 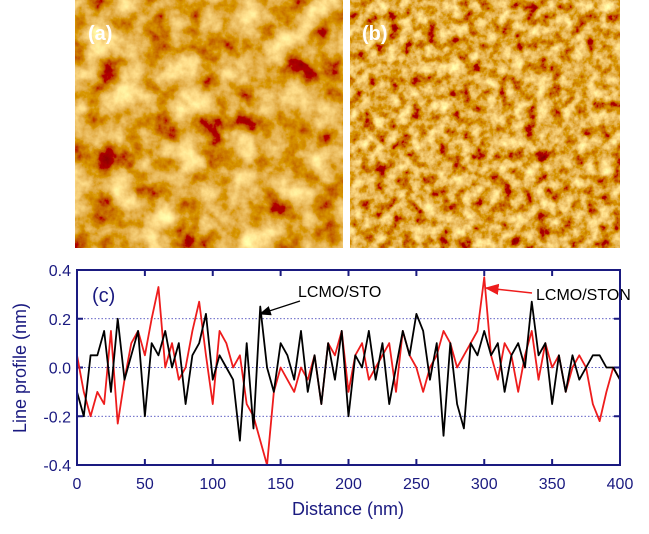 What do you see at coordinates (100, 34) in the screenshot?
I see `panel-label: (a)` at bounding box center [100, 34].